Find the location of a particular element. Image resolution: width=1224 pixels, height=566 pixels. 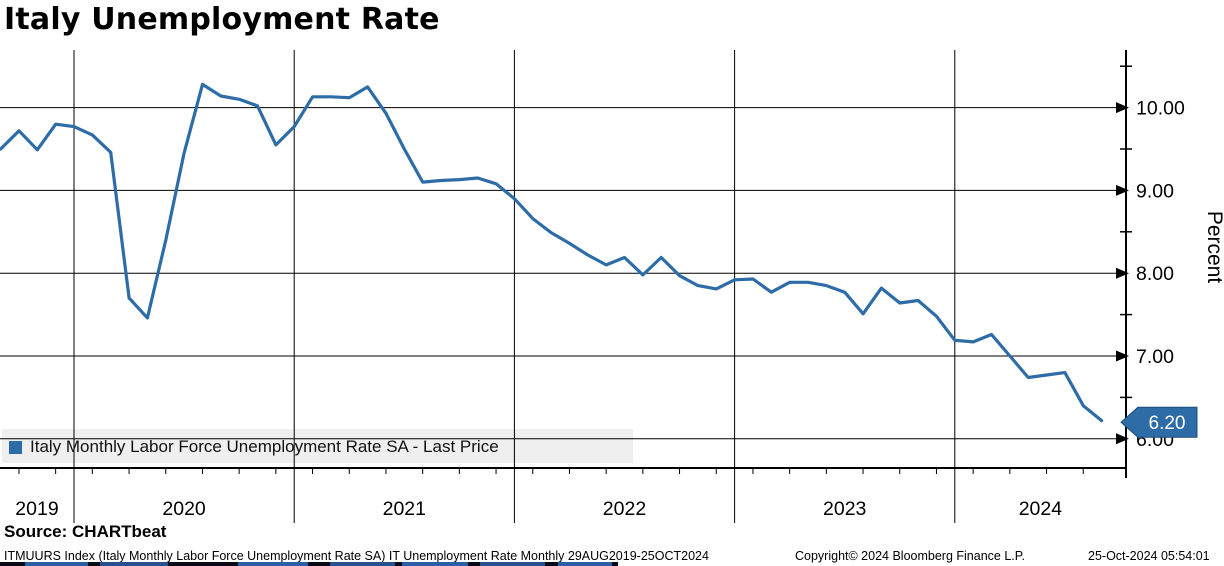

y-tick-label: 8.00 is located at coordinates (1155, 274).